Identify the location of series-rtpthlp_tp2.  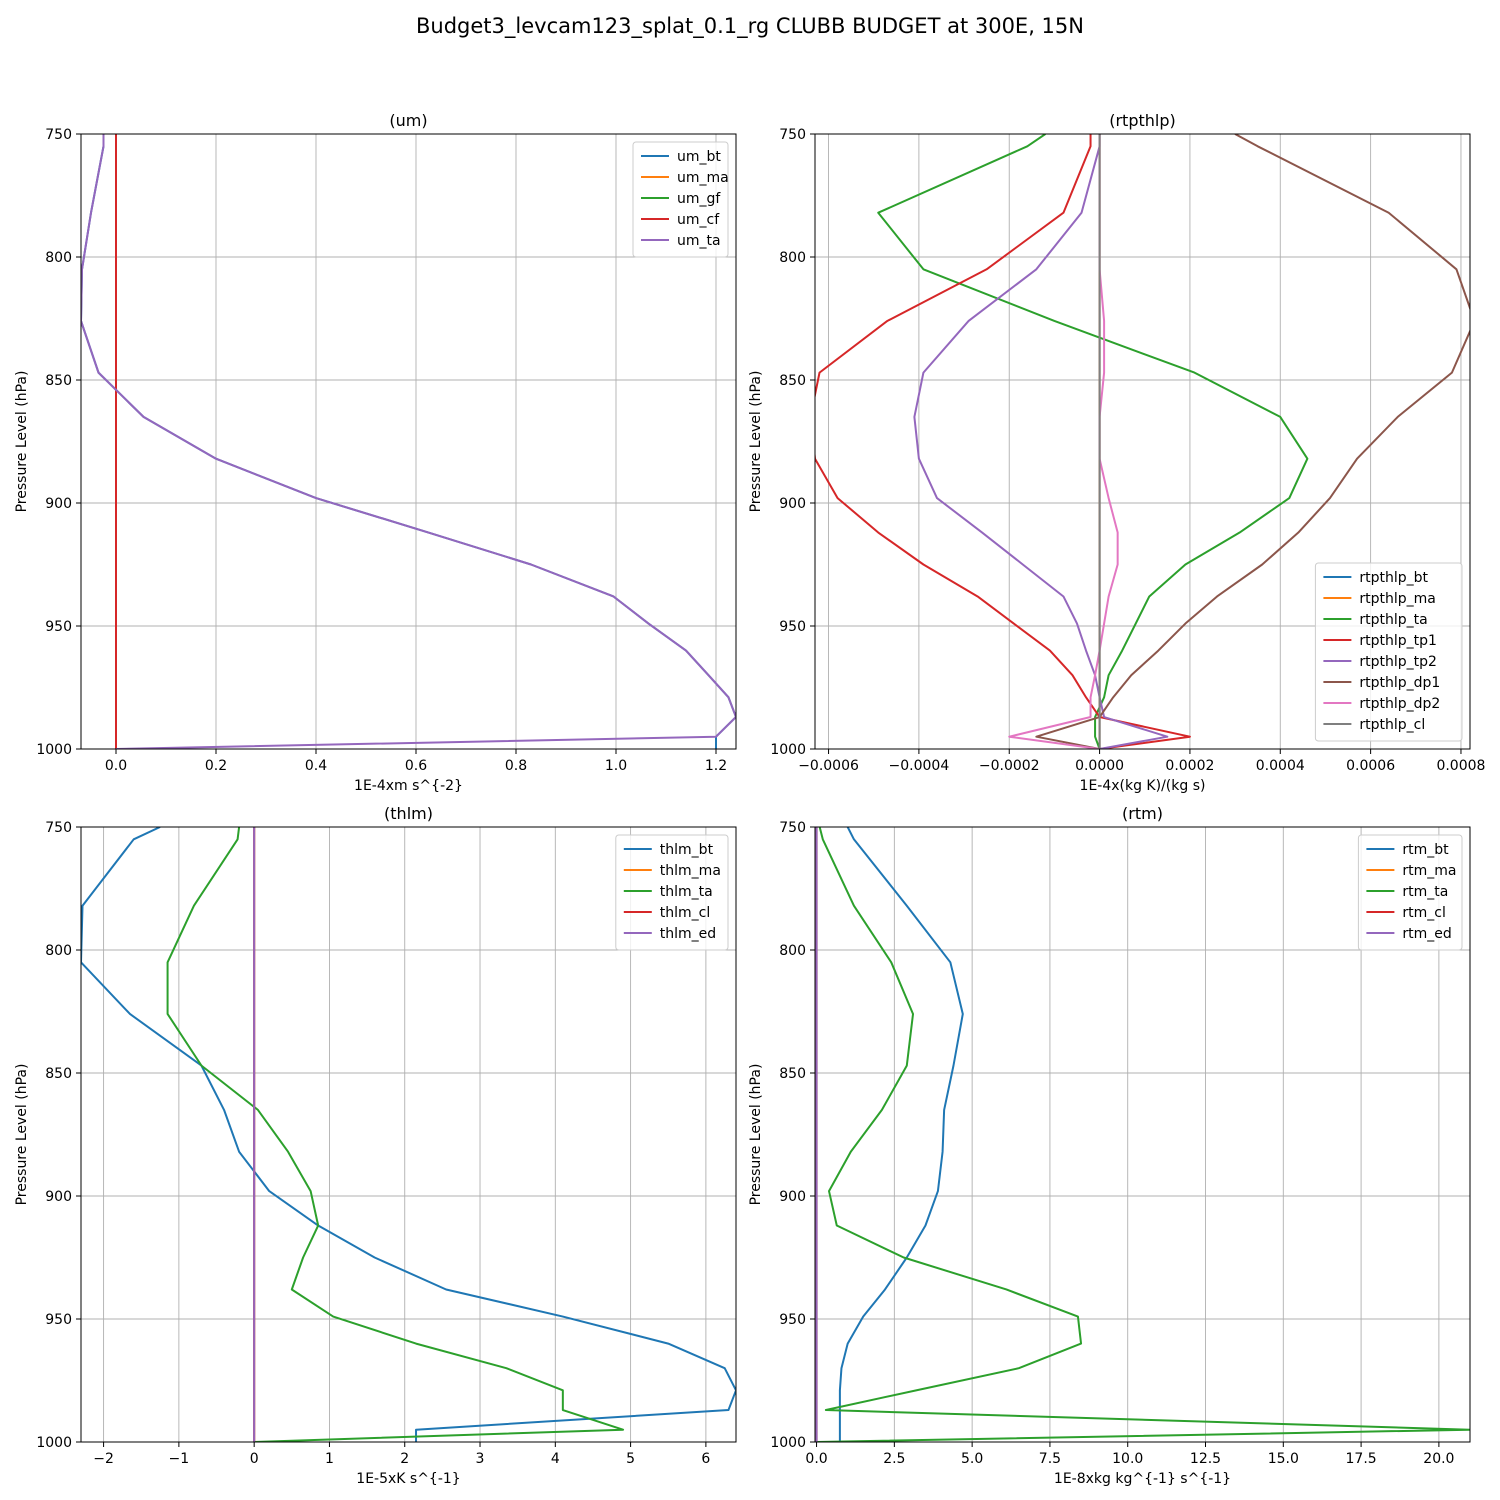
(1041, 441).